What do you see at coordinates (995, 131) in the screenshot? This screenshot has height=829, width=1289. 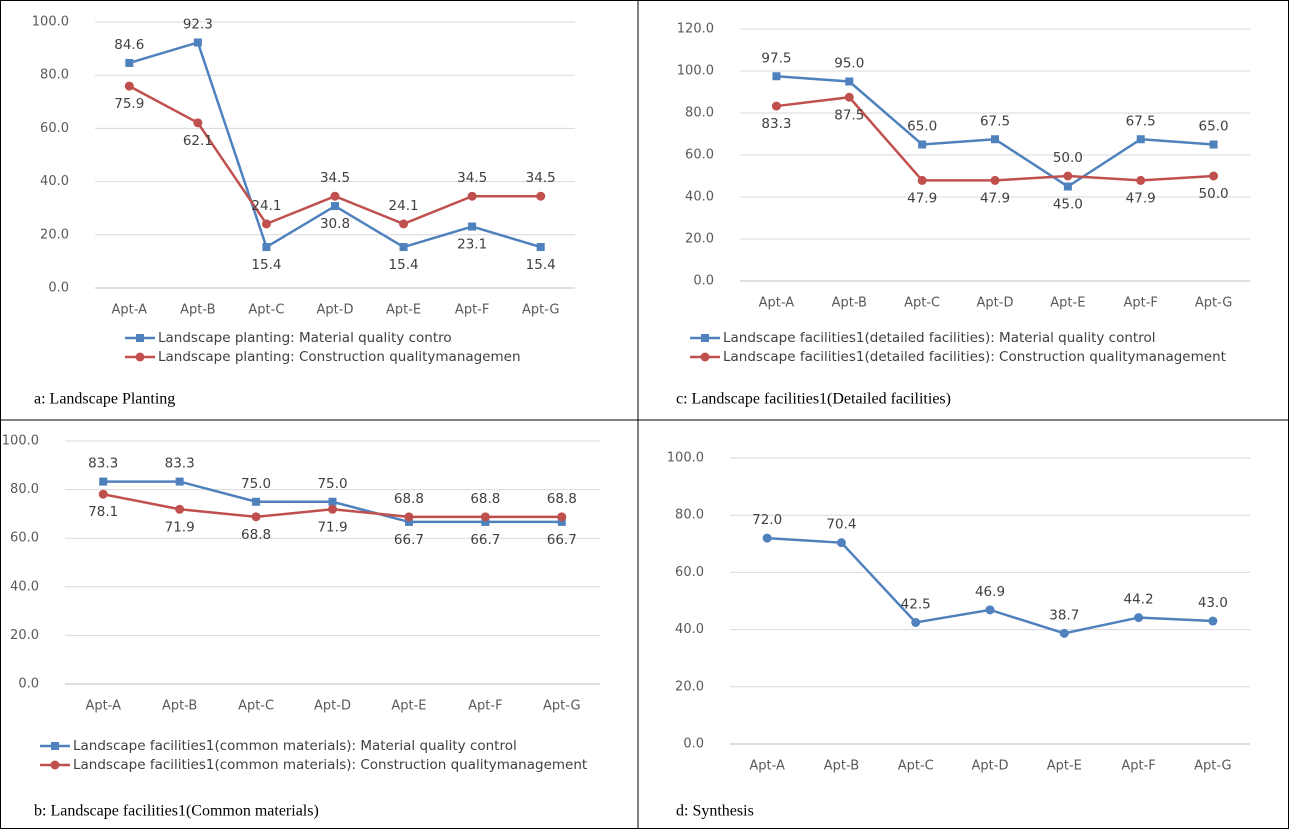 I see `series-line` at bounding box center [995, 131].